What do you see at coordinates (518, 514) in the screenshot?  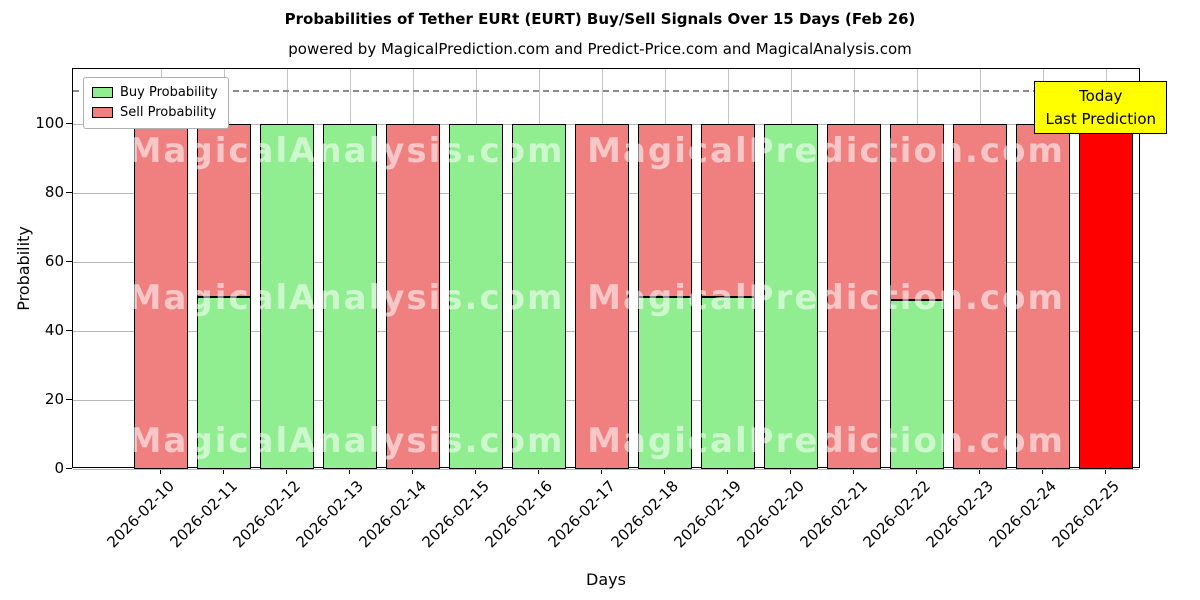 I see `x-tick-label: 2026-02-16` at bounding box center [518, 514].